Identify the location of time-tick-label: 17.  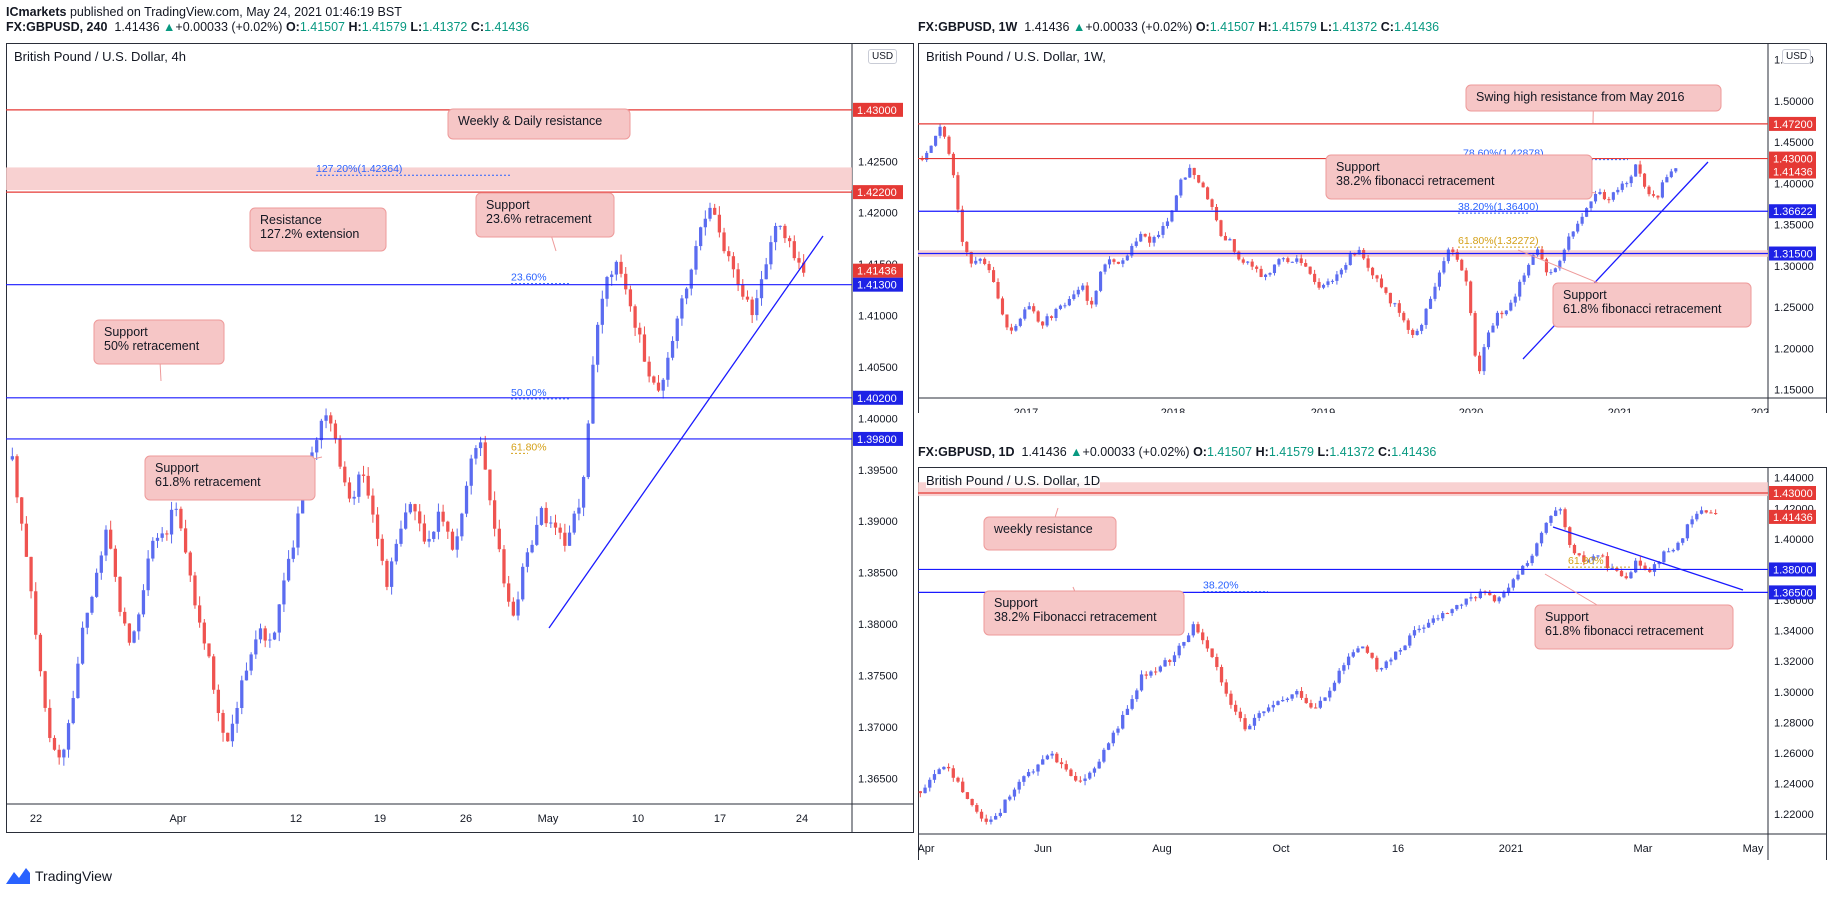
(720, 819).